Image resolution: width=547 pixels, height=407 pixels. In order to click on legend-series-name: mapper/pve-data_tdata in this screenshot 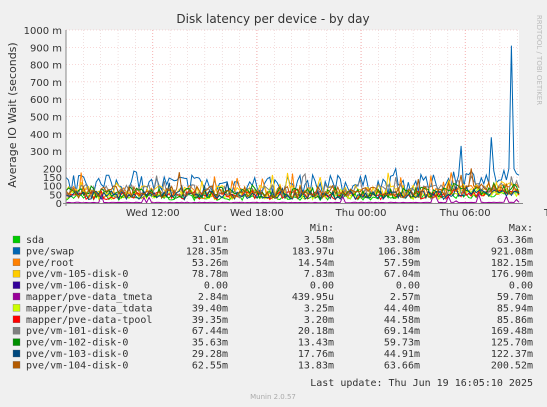, I will do `click(89, 308)`.